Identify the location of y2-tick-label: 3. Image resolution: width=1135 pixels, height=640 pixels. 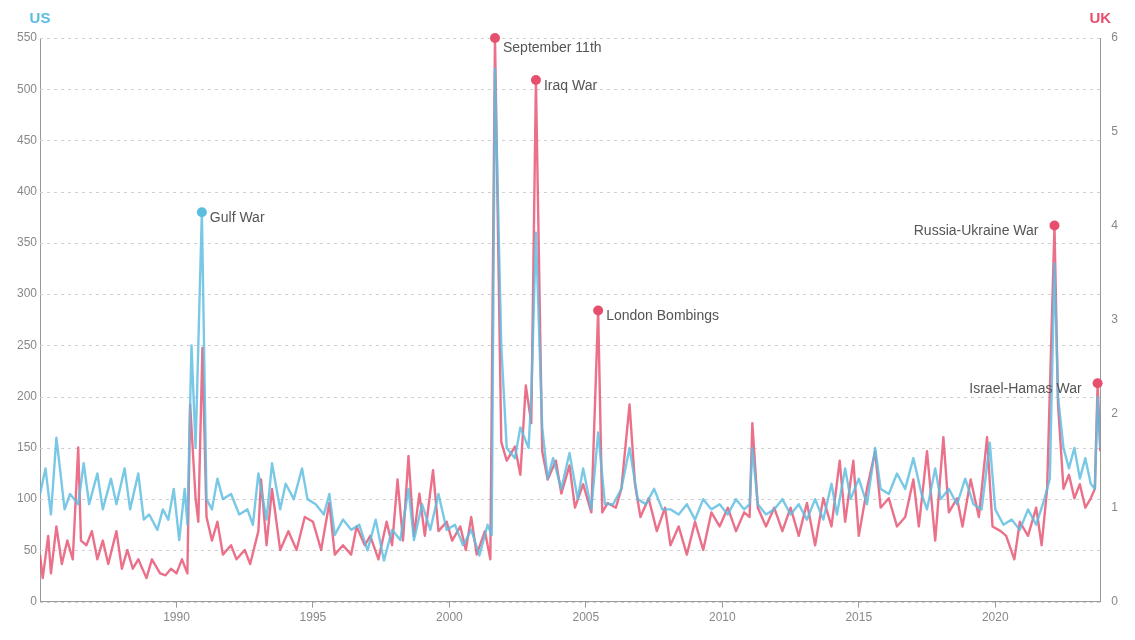
(1115, 319).